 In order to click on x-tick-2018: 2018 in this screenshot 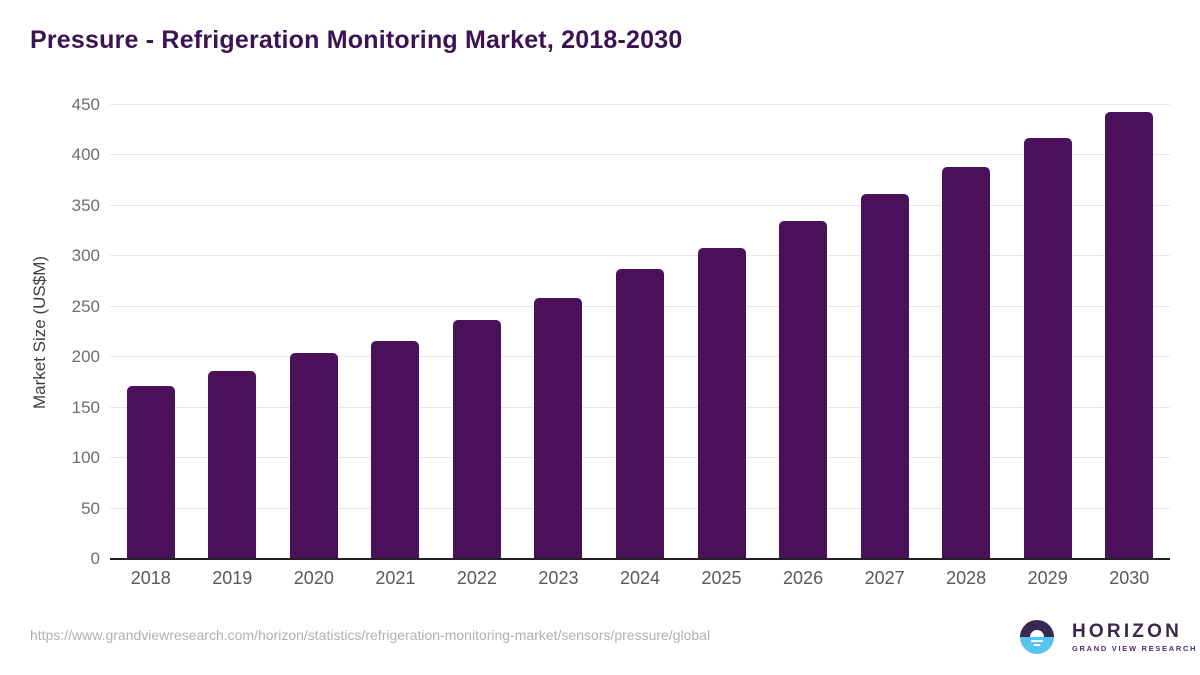, I will do `click(150, 578)`.